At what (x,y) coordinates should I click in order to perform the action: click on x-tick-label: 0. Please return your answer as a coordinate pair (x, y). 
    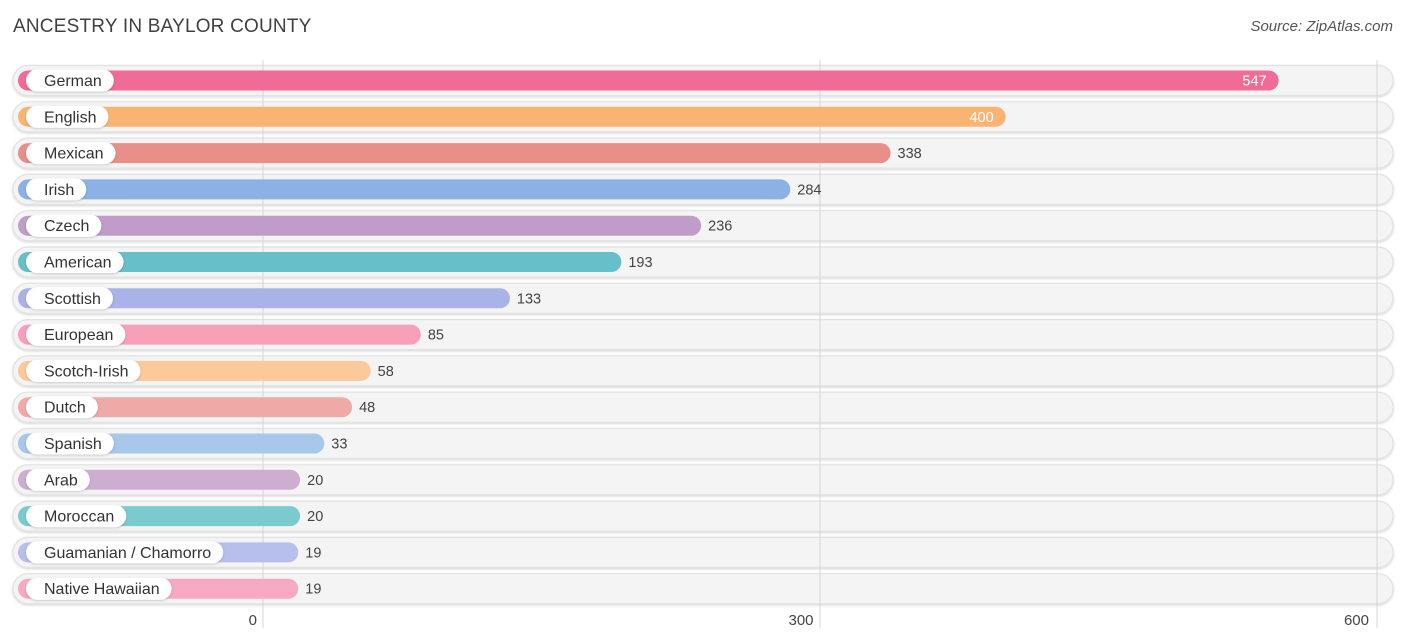
    Looking at the image, I should click on (253, 620).